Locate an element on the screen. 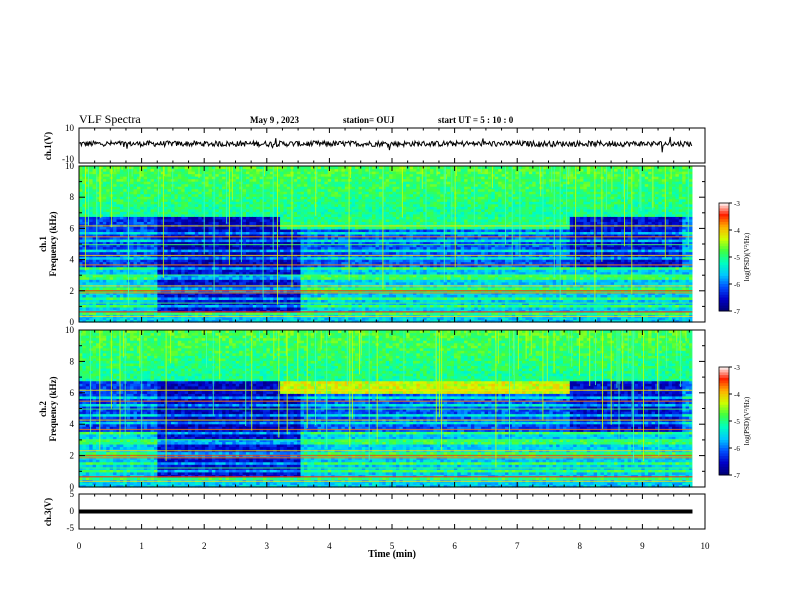  ch3-waveform-panel: 5 0 -5 ch.3(V) is located at coordinates (374, 511).